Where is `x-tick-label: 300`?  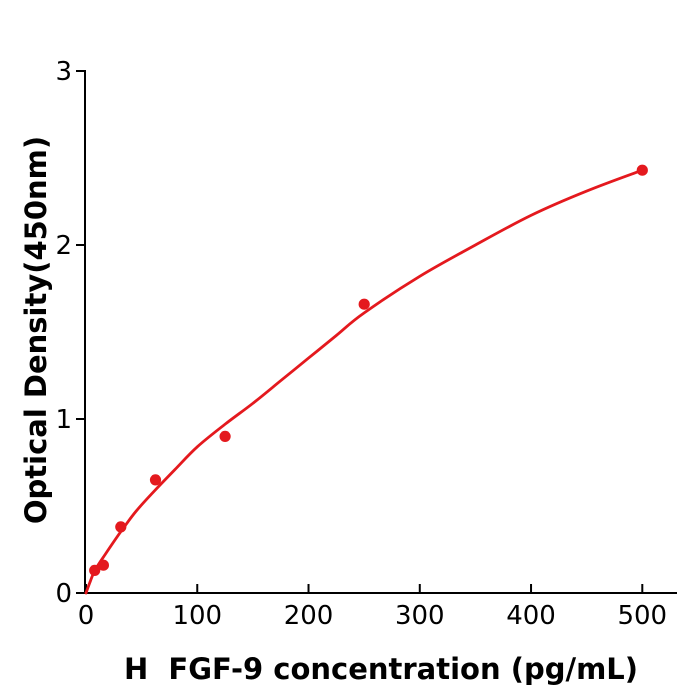 x-tick-label: 300 is located at coordinates (420, 616).